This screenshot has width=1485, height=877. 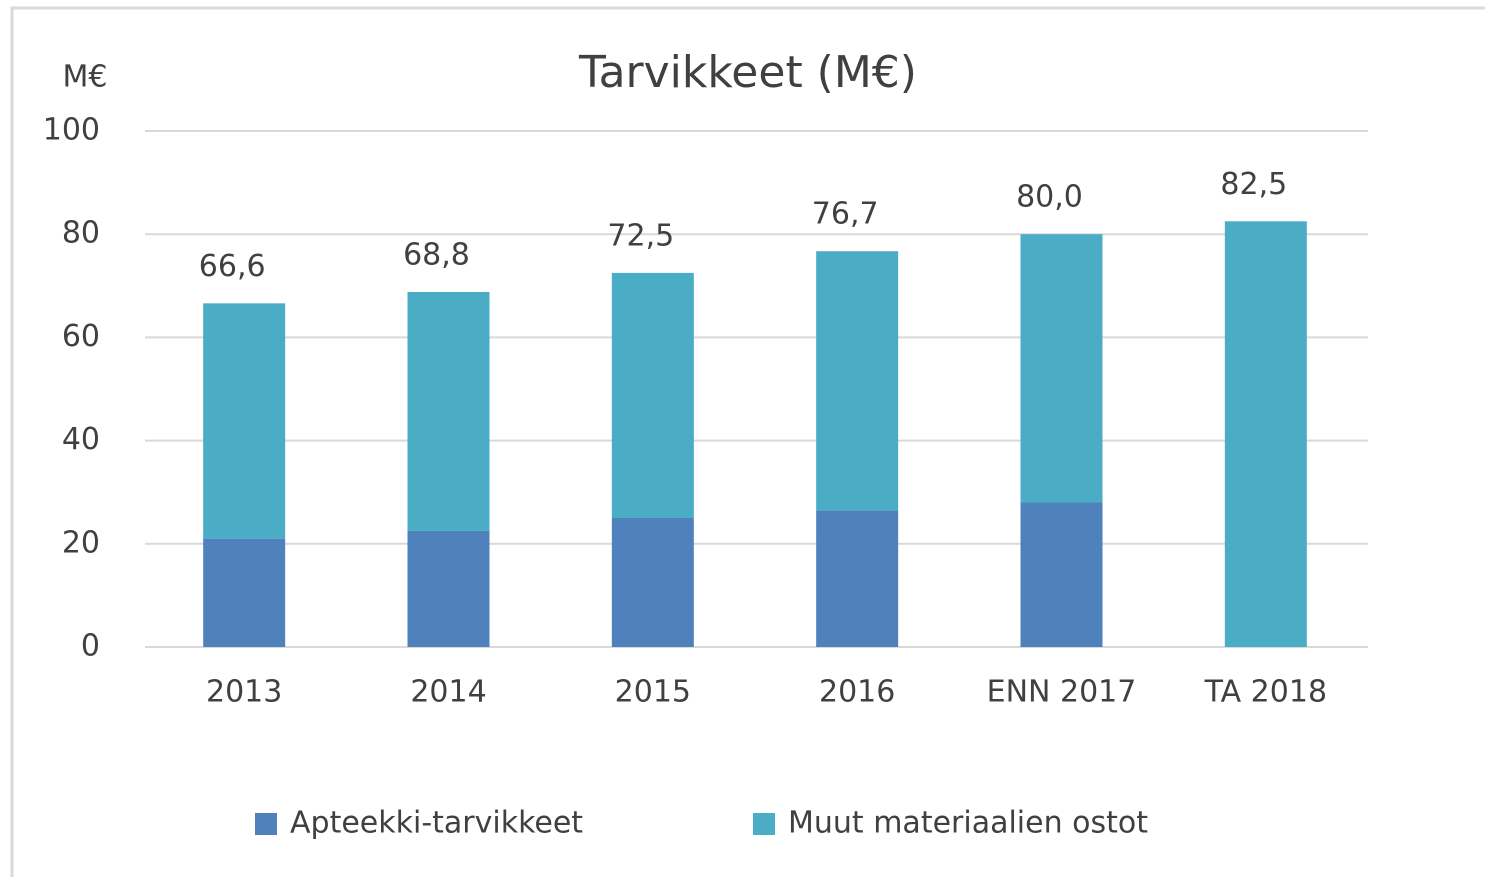 I want to click on y-tick-label: 20, so click(x=81, y=542).